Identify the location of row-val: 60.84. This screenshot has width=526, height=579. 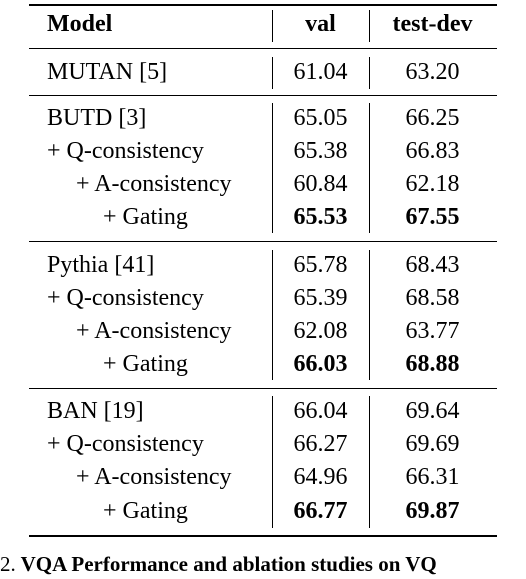
(320, 184).